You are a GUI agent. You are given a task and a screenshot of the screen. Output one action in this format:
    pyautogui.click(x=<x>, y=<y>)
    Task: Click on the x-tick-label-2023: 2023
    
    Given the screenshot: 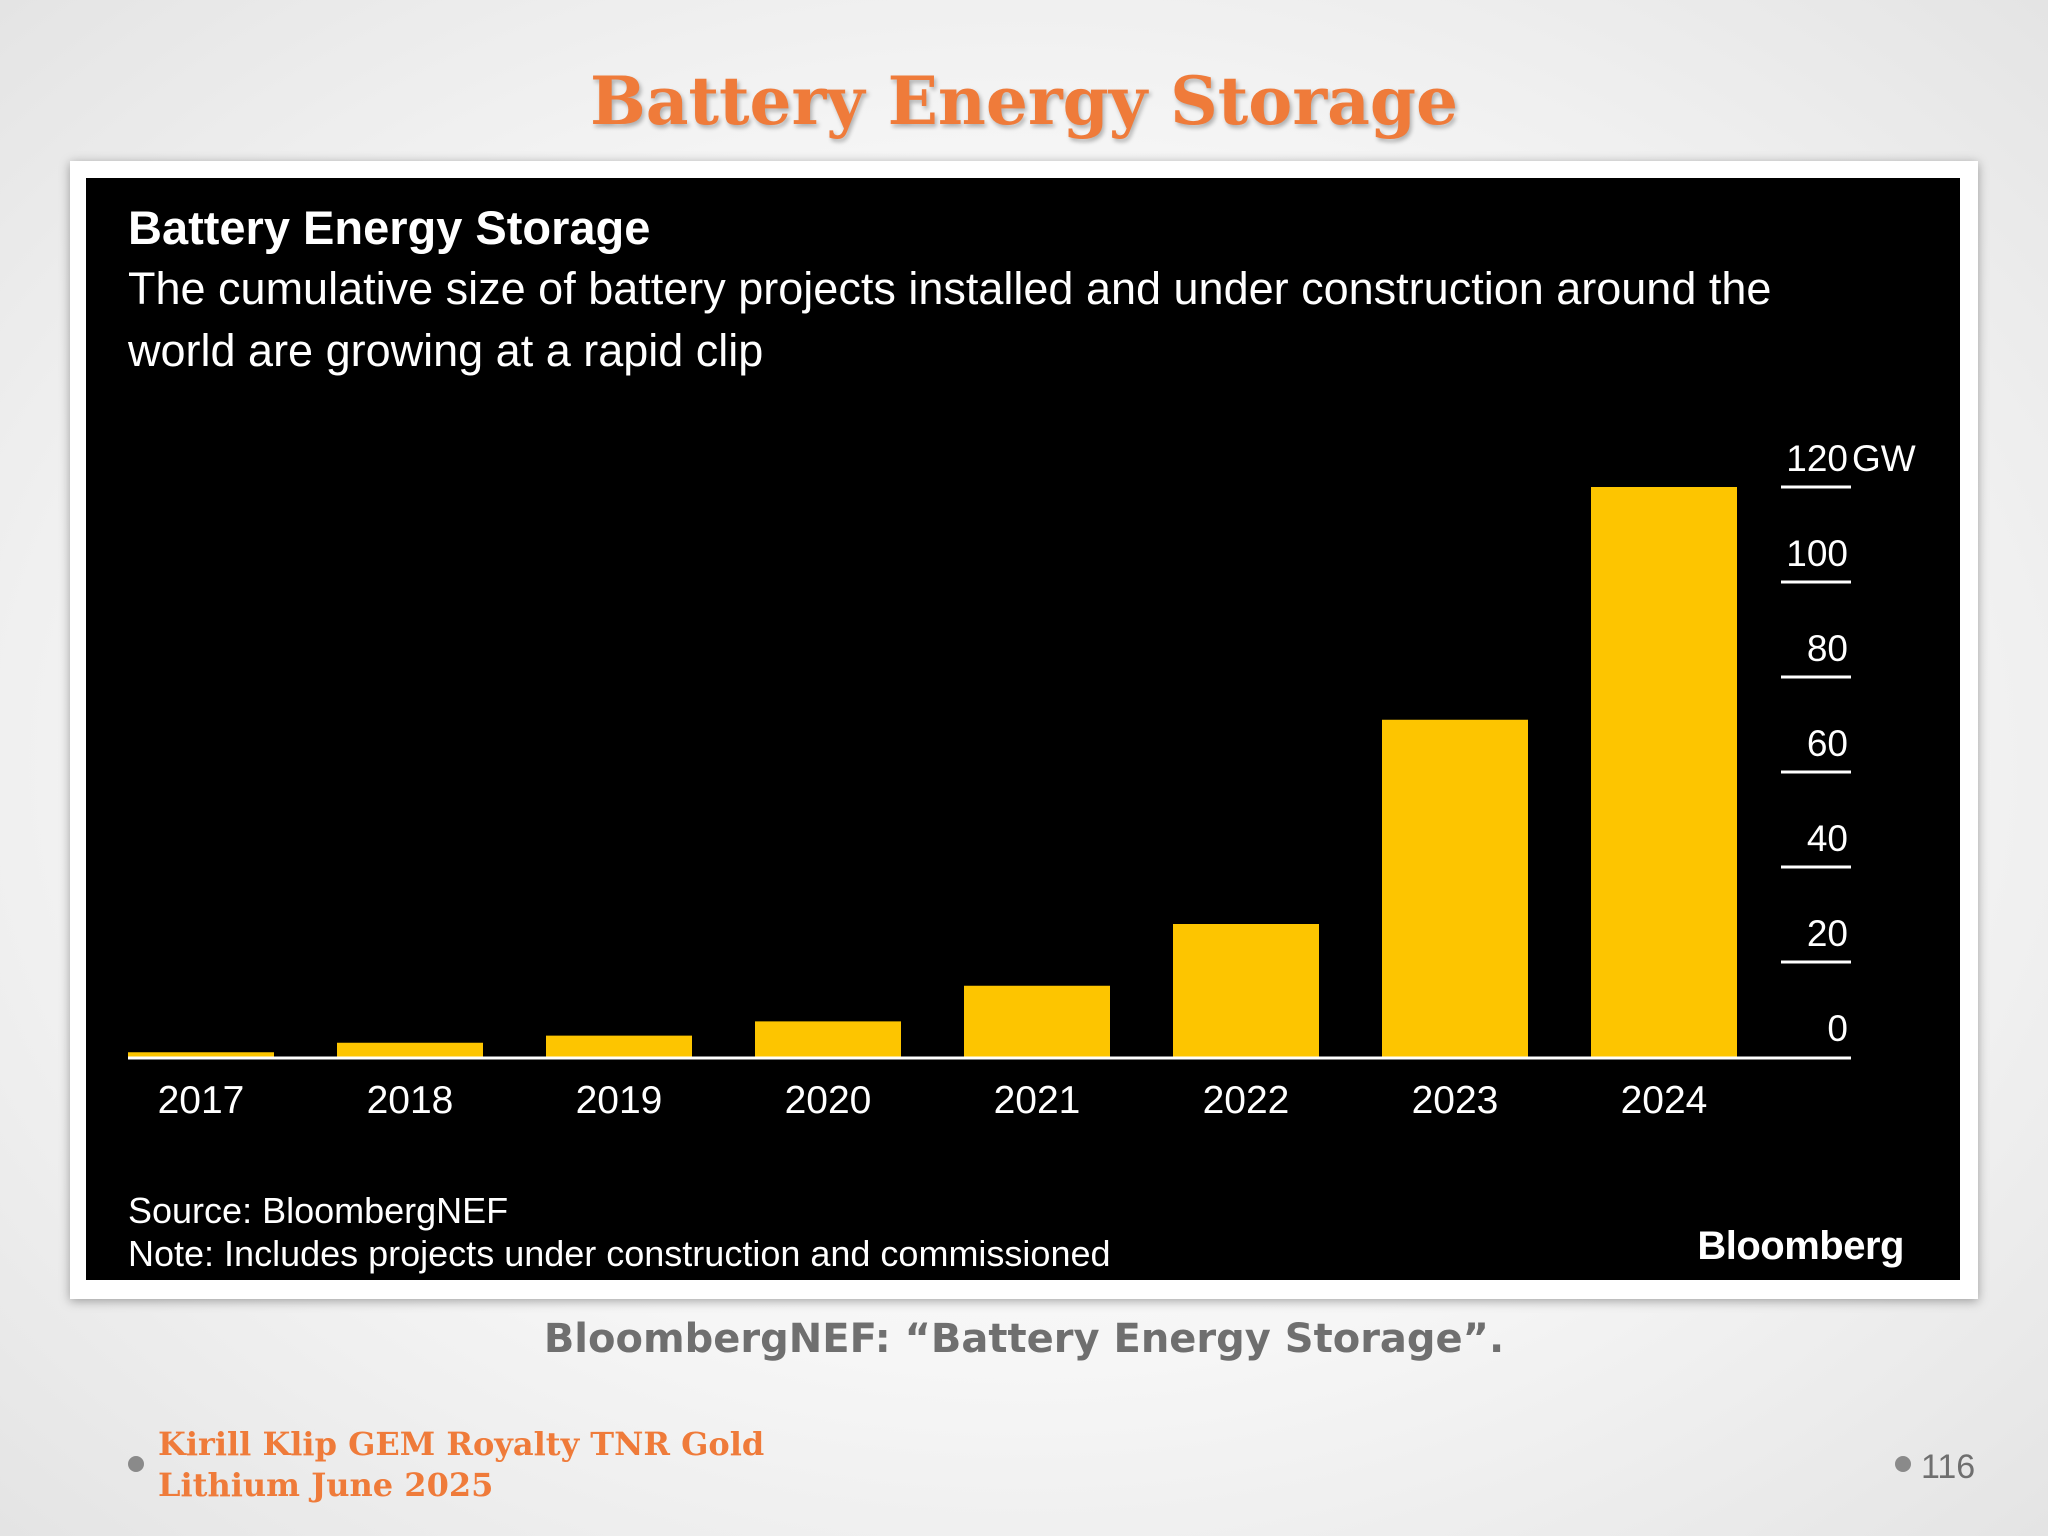 What is the action you would take?
    pyautogui.click(x=1455, y=1100)
    